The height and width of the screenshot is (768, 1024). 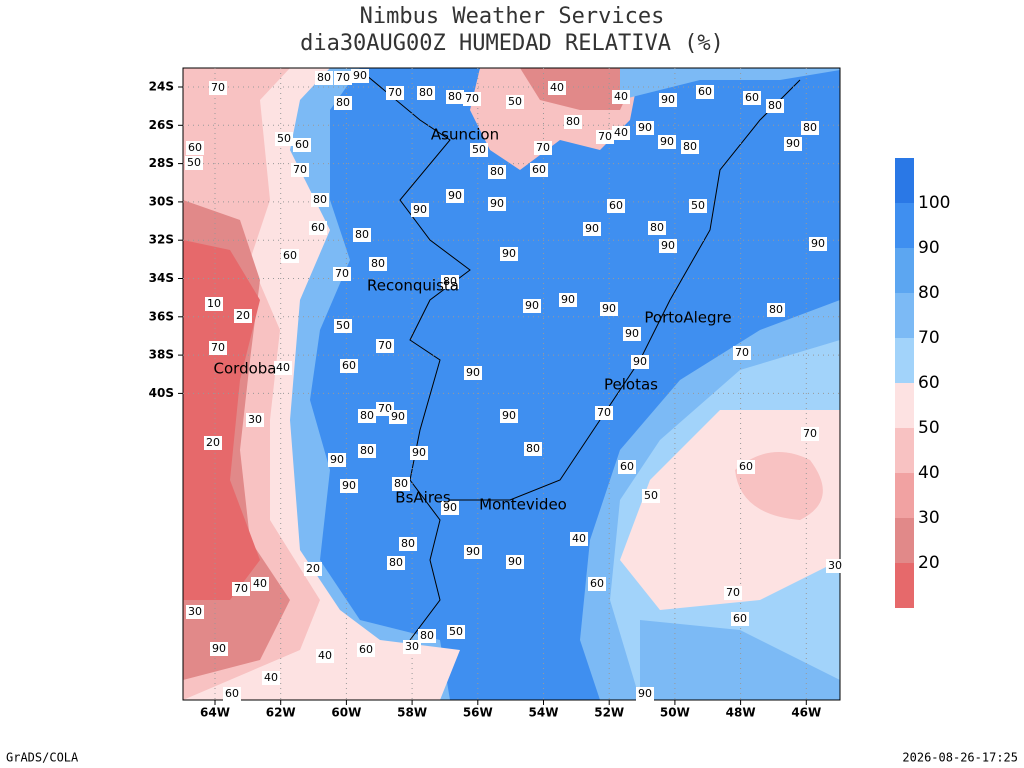 I want to click on lat-label: 24S, so click(x=161, y=87).